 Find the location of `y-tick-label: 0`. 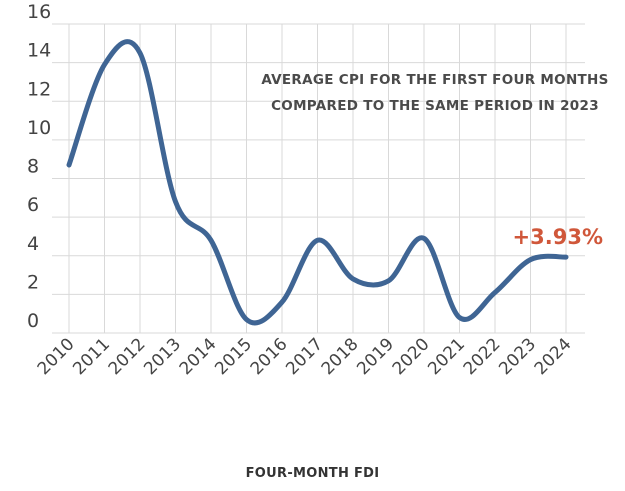

y-tick-label: 0 is located at coordinates (33, 321).